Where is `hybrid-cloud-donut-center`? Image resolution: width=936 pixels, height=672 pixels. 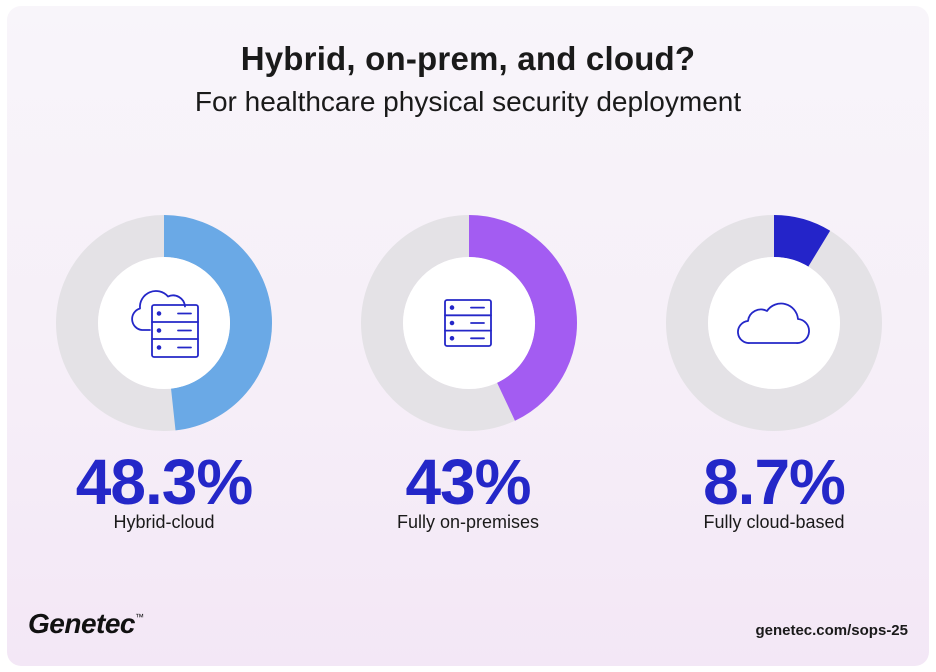
hybrid-cloud-donut-center is located at coordinates (164, 323).